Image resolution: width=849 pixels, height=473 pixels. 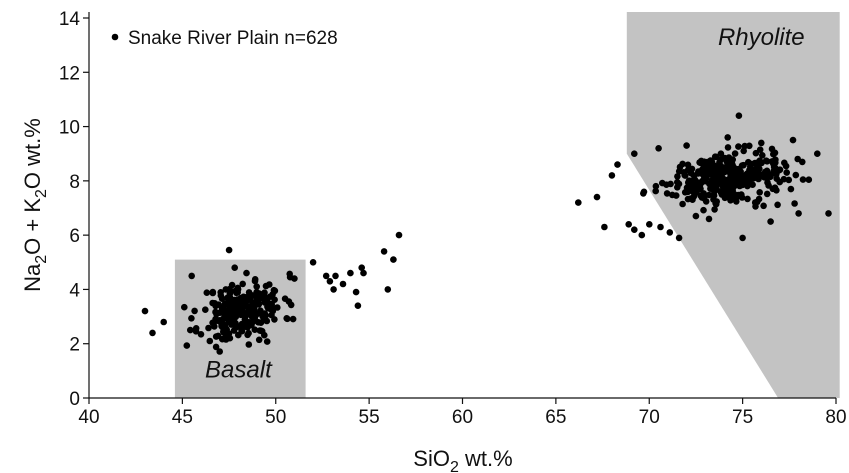 I want to click on y-tick-label: 14, so click(x=70, y=19).